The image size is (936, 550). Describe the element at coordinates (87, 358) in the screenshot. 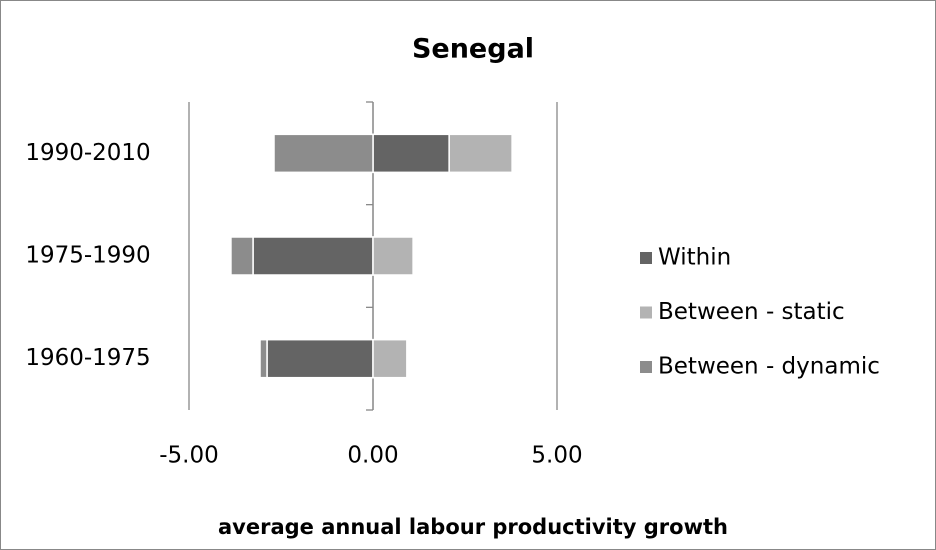

I see `y-tick-label: 1960-1975` at that location.